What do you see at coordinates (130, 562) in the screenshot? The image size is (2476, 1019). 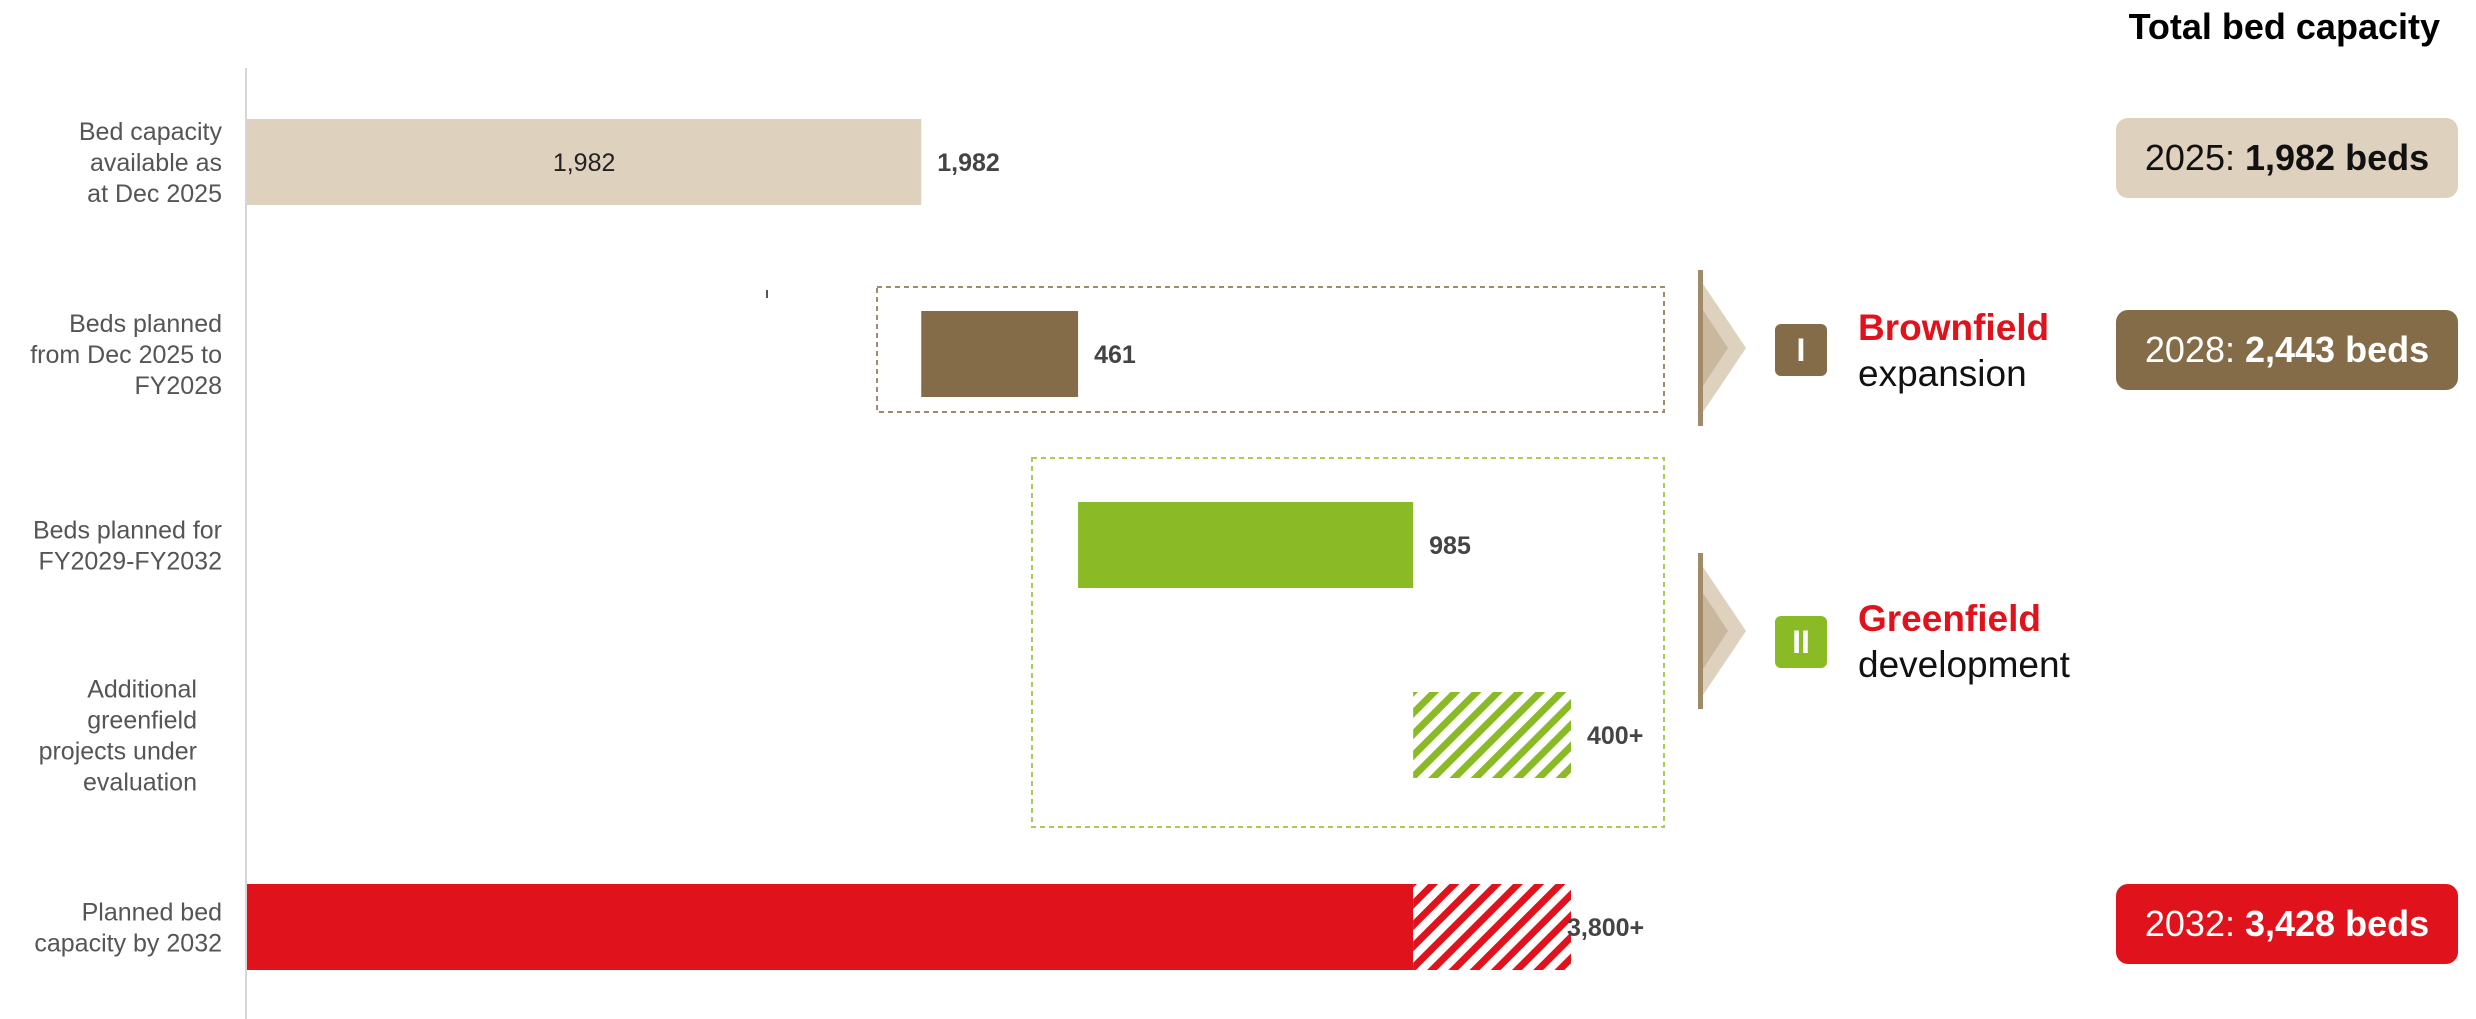 I see `category-label-line: FY2029-FY2032` at bounding box center [130, 562].